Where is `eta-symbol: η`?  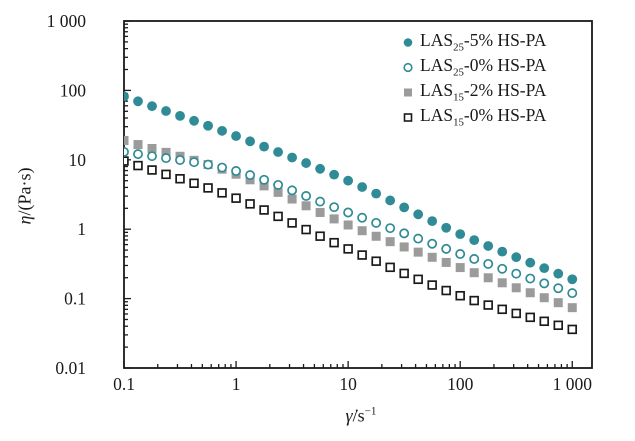
eta-symbol: η is located at coordinates (24, 220).